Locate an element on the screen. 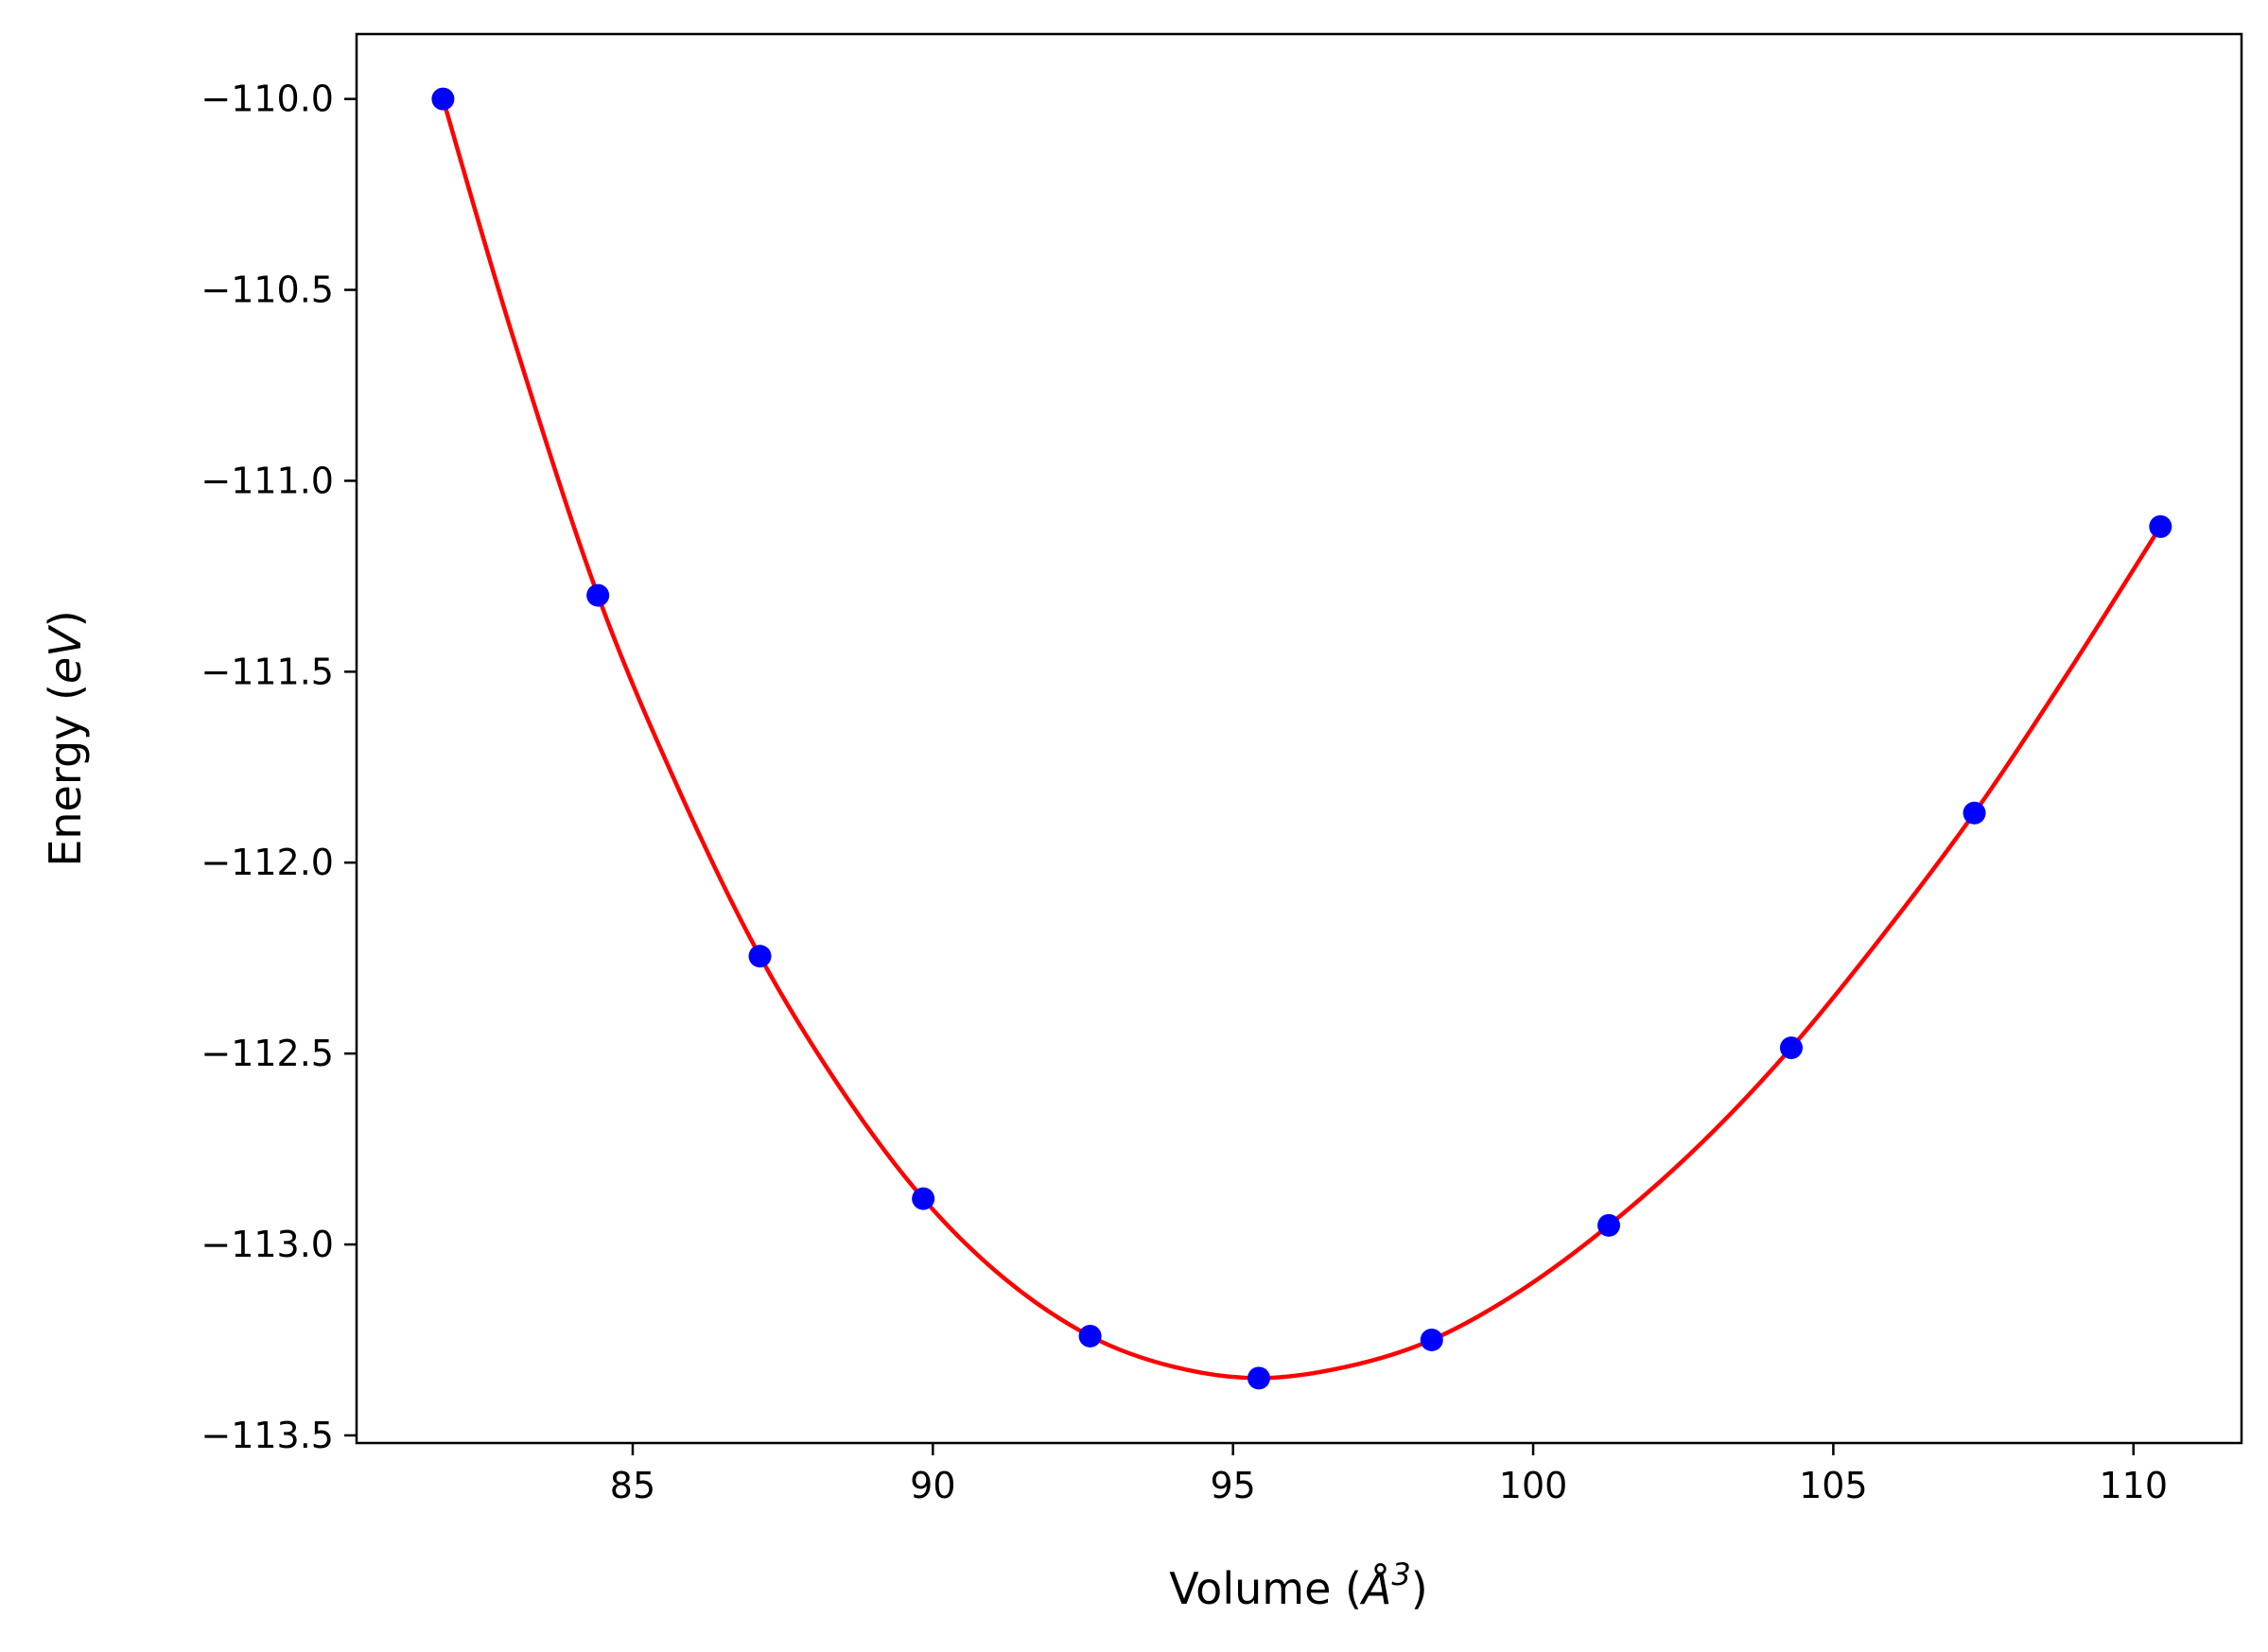  y-tick-label: −110.0 is located at coordinates (267, 99).